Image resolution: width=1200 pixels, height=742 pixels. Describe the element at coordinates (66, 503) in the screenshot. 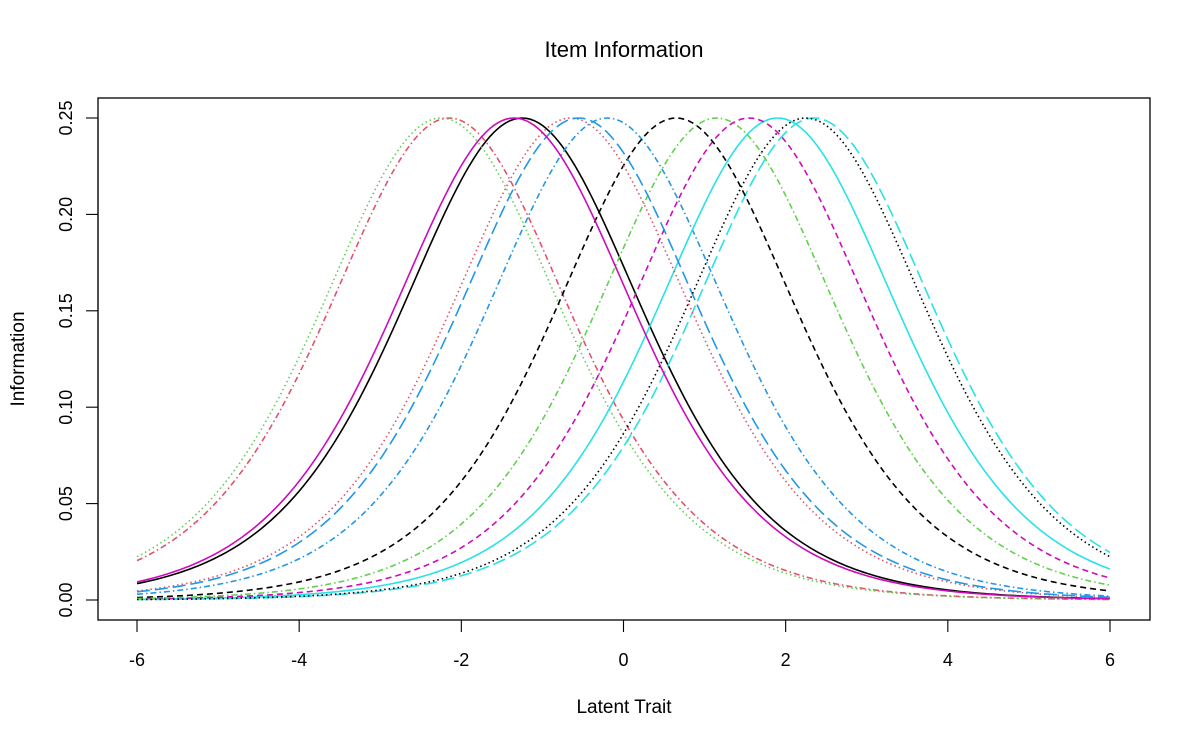

I see `y-tick-label: 0.05` at that location.